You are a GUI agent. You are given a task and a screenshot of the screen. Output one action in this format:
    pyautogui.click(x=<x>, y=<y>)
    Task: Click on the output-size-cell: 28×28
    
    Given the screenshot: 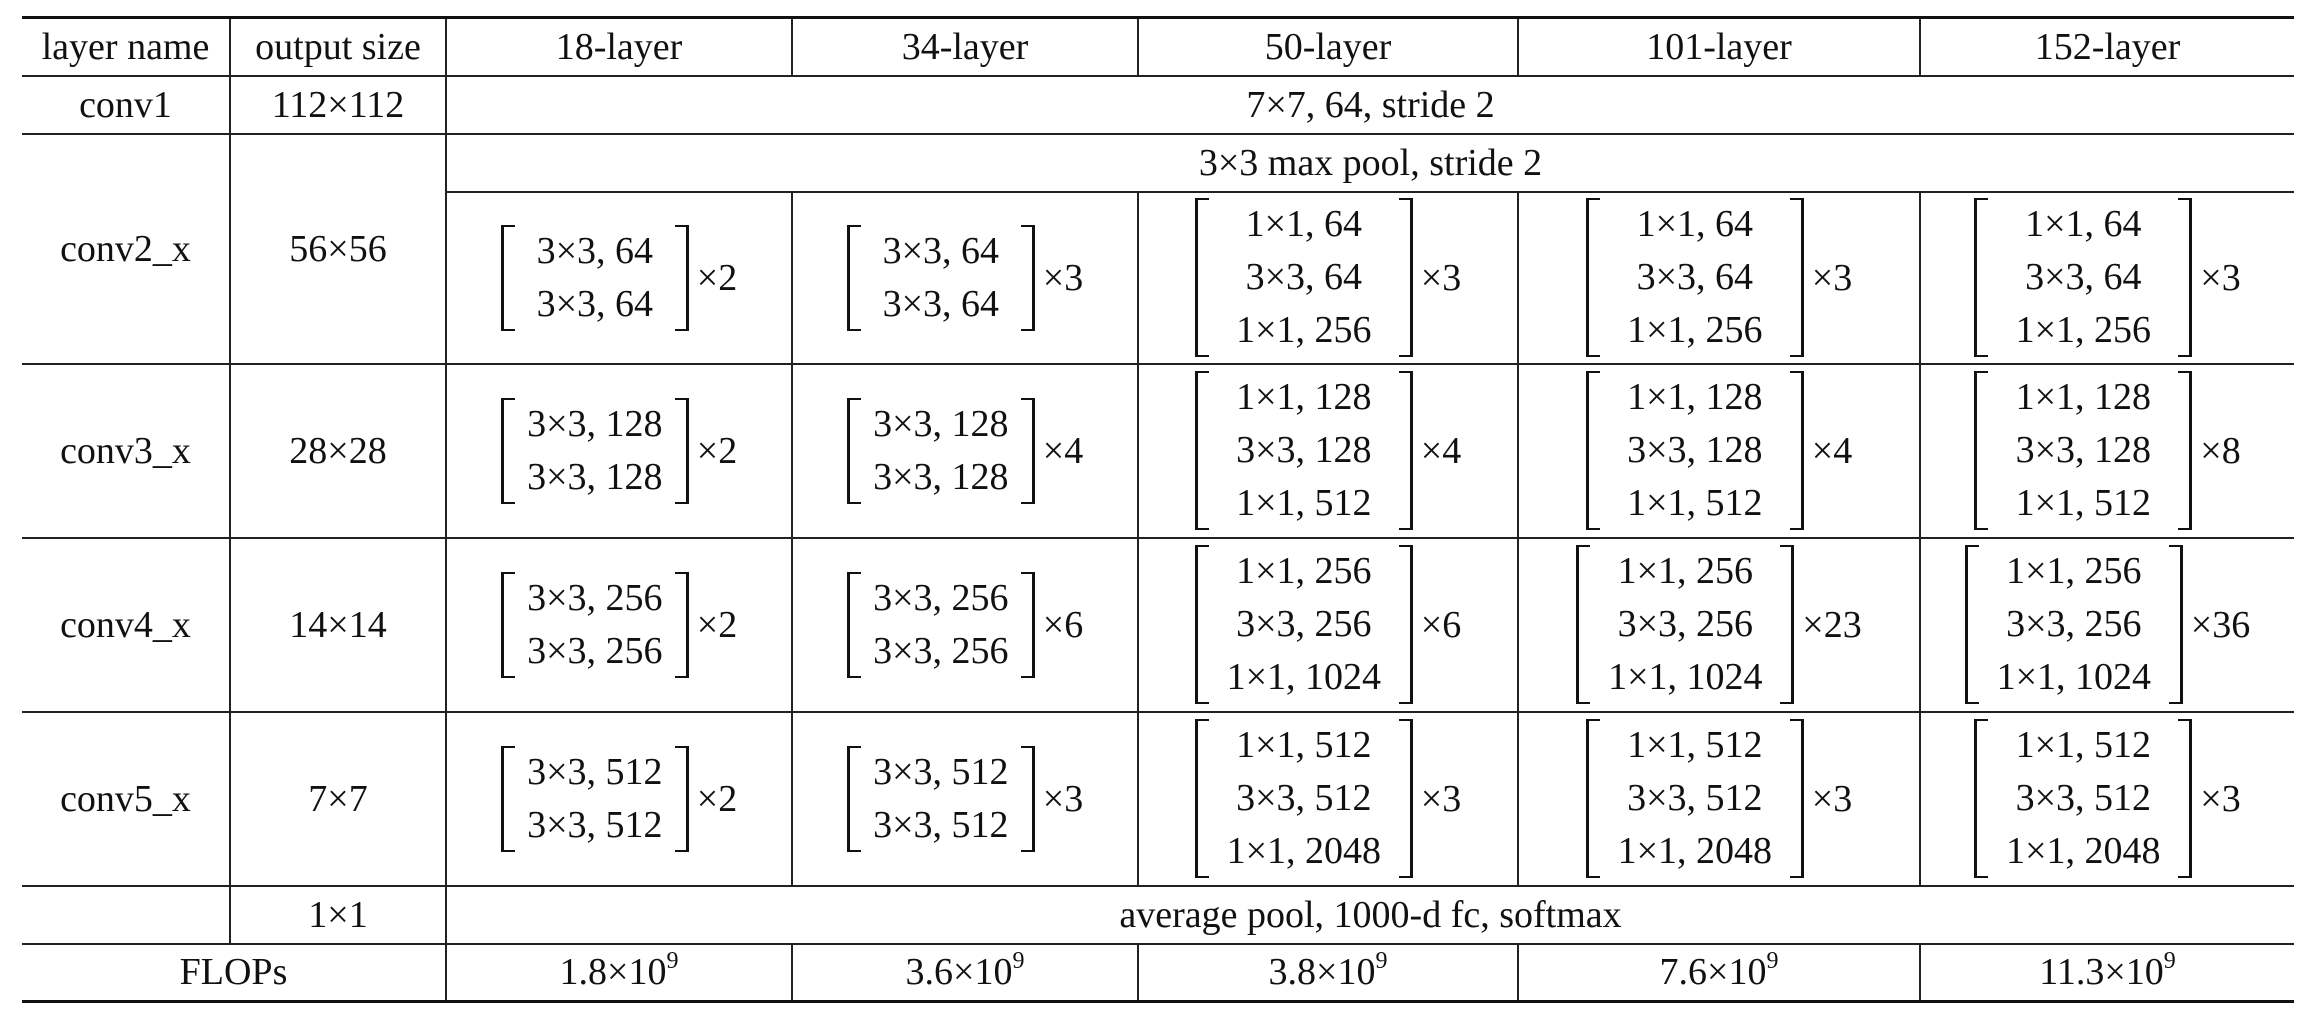 What is the action you would take?
    pyautogui.click(x=338, y=450)
    